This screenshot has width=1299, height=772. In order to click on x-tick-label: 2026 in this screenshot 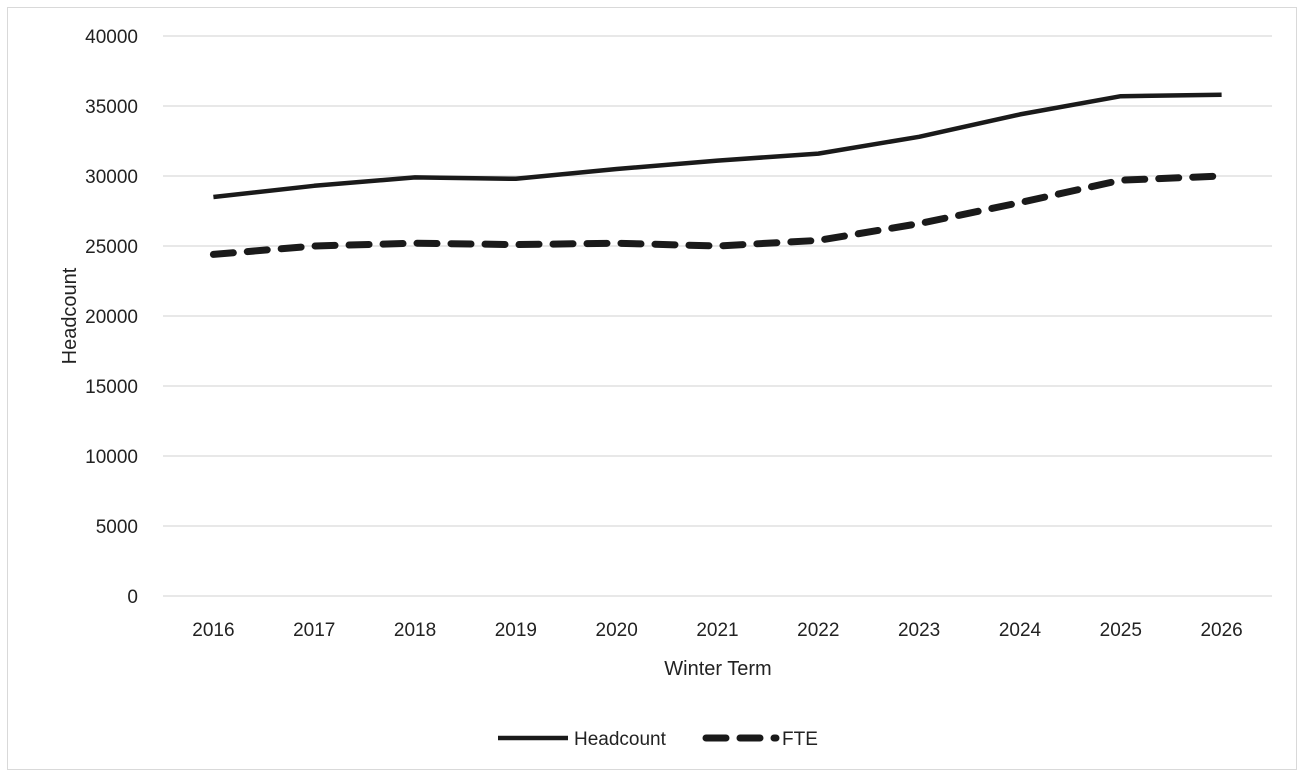, I will do `click(1221, 630)`.